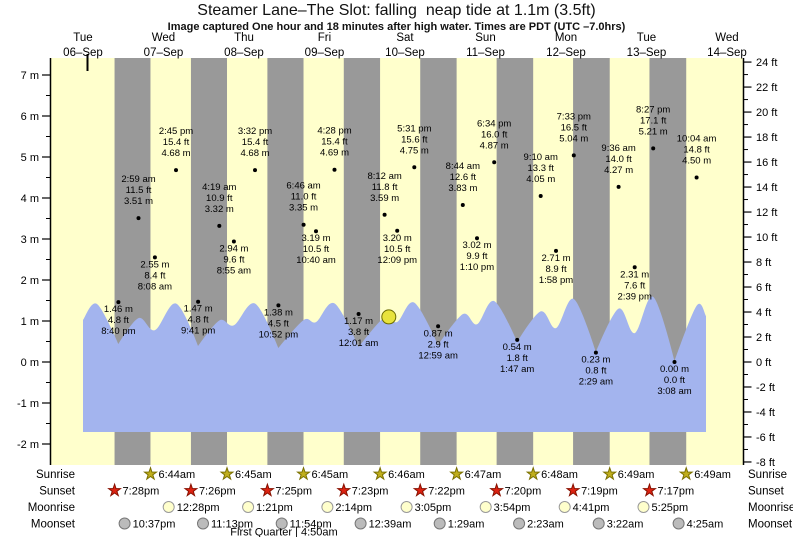  Describe the element at coordinates (766, 88) in the screenshot. I see `right-axis-tick-label: 22 ft` at that location.